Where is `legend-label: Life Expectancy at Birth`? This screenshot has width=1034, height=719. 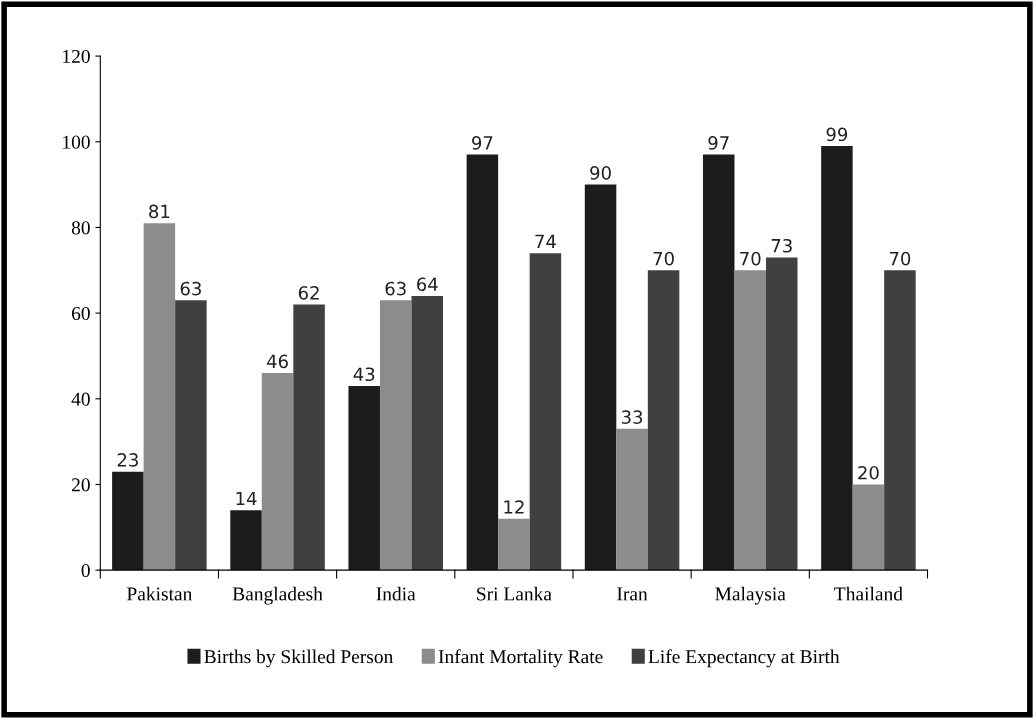 legend-label: Life Expectancy at Birth is located at coordinates (744, 658).